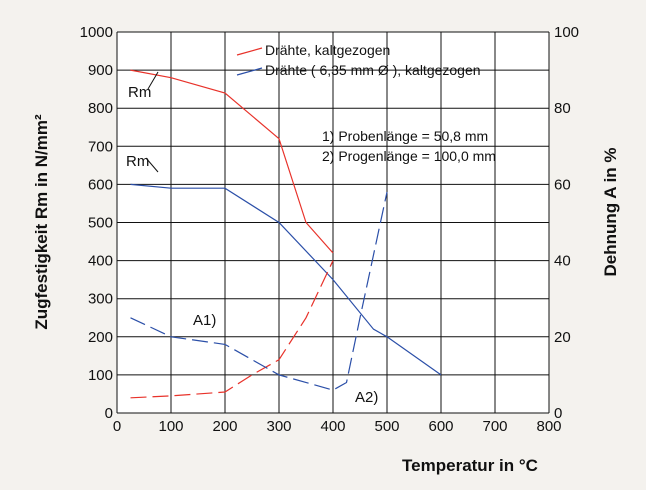  I want to click on x-tick-label: 800, so click(548, 426).